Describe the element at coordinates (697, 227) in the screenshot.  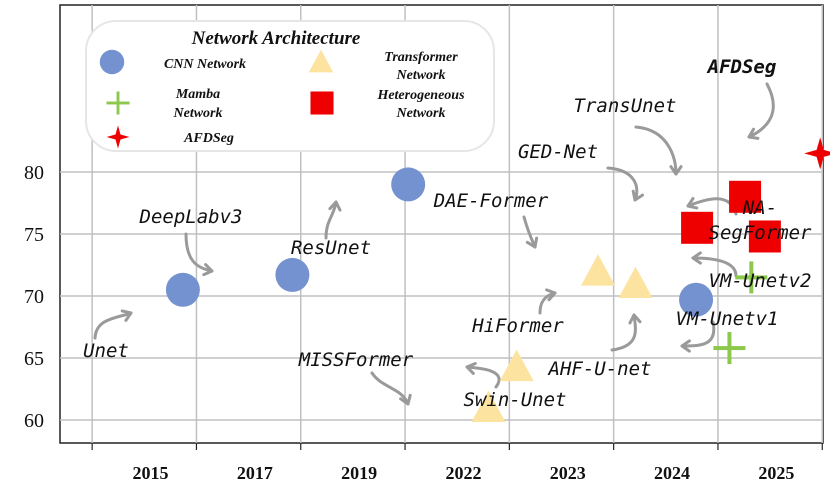
I see `point-ged-net` at that location.